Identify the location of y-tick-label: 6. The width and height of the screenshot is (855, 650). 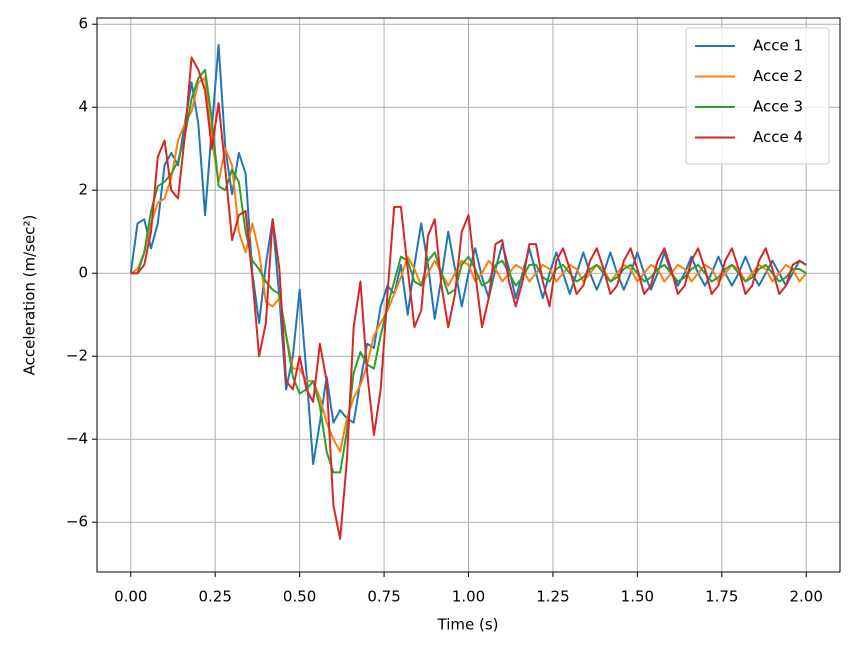
(83, 24).